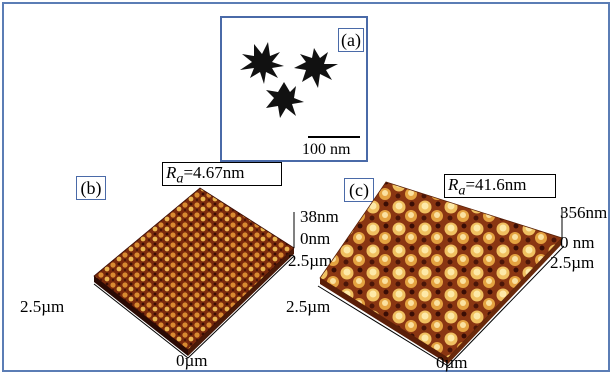 This screenshot has width=614, height=376. Describe the element at coordinates (192, 360) in the screenshot. I see `panel-b-origin: 0µm` at that location.